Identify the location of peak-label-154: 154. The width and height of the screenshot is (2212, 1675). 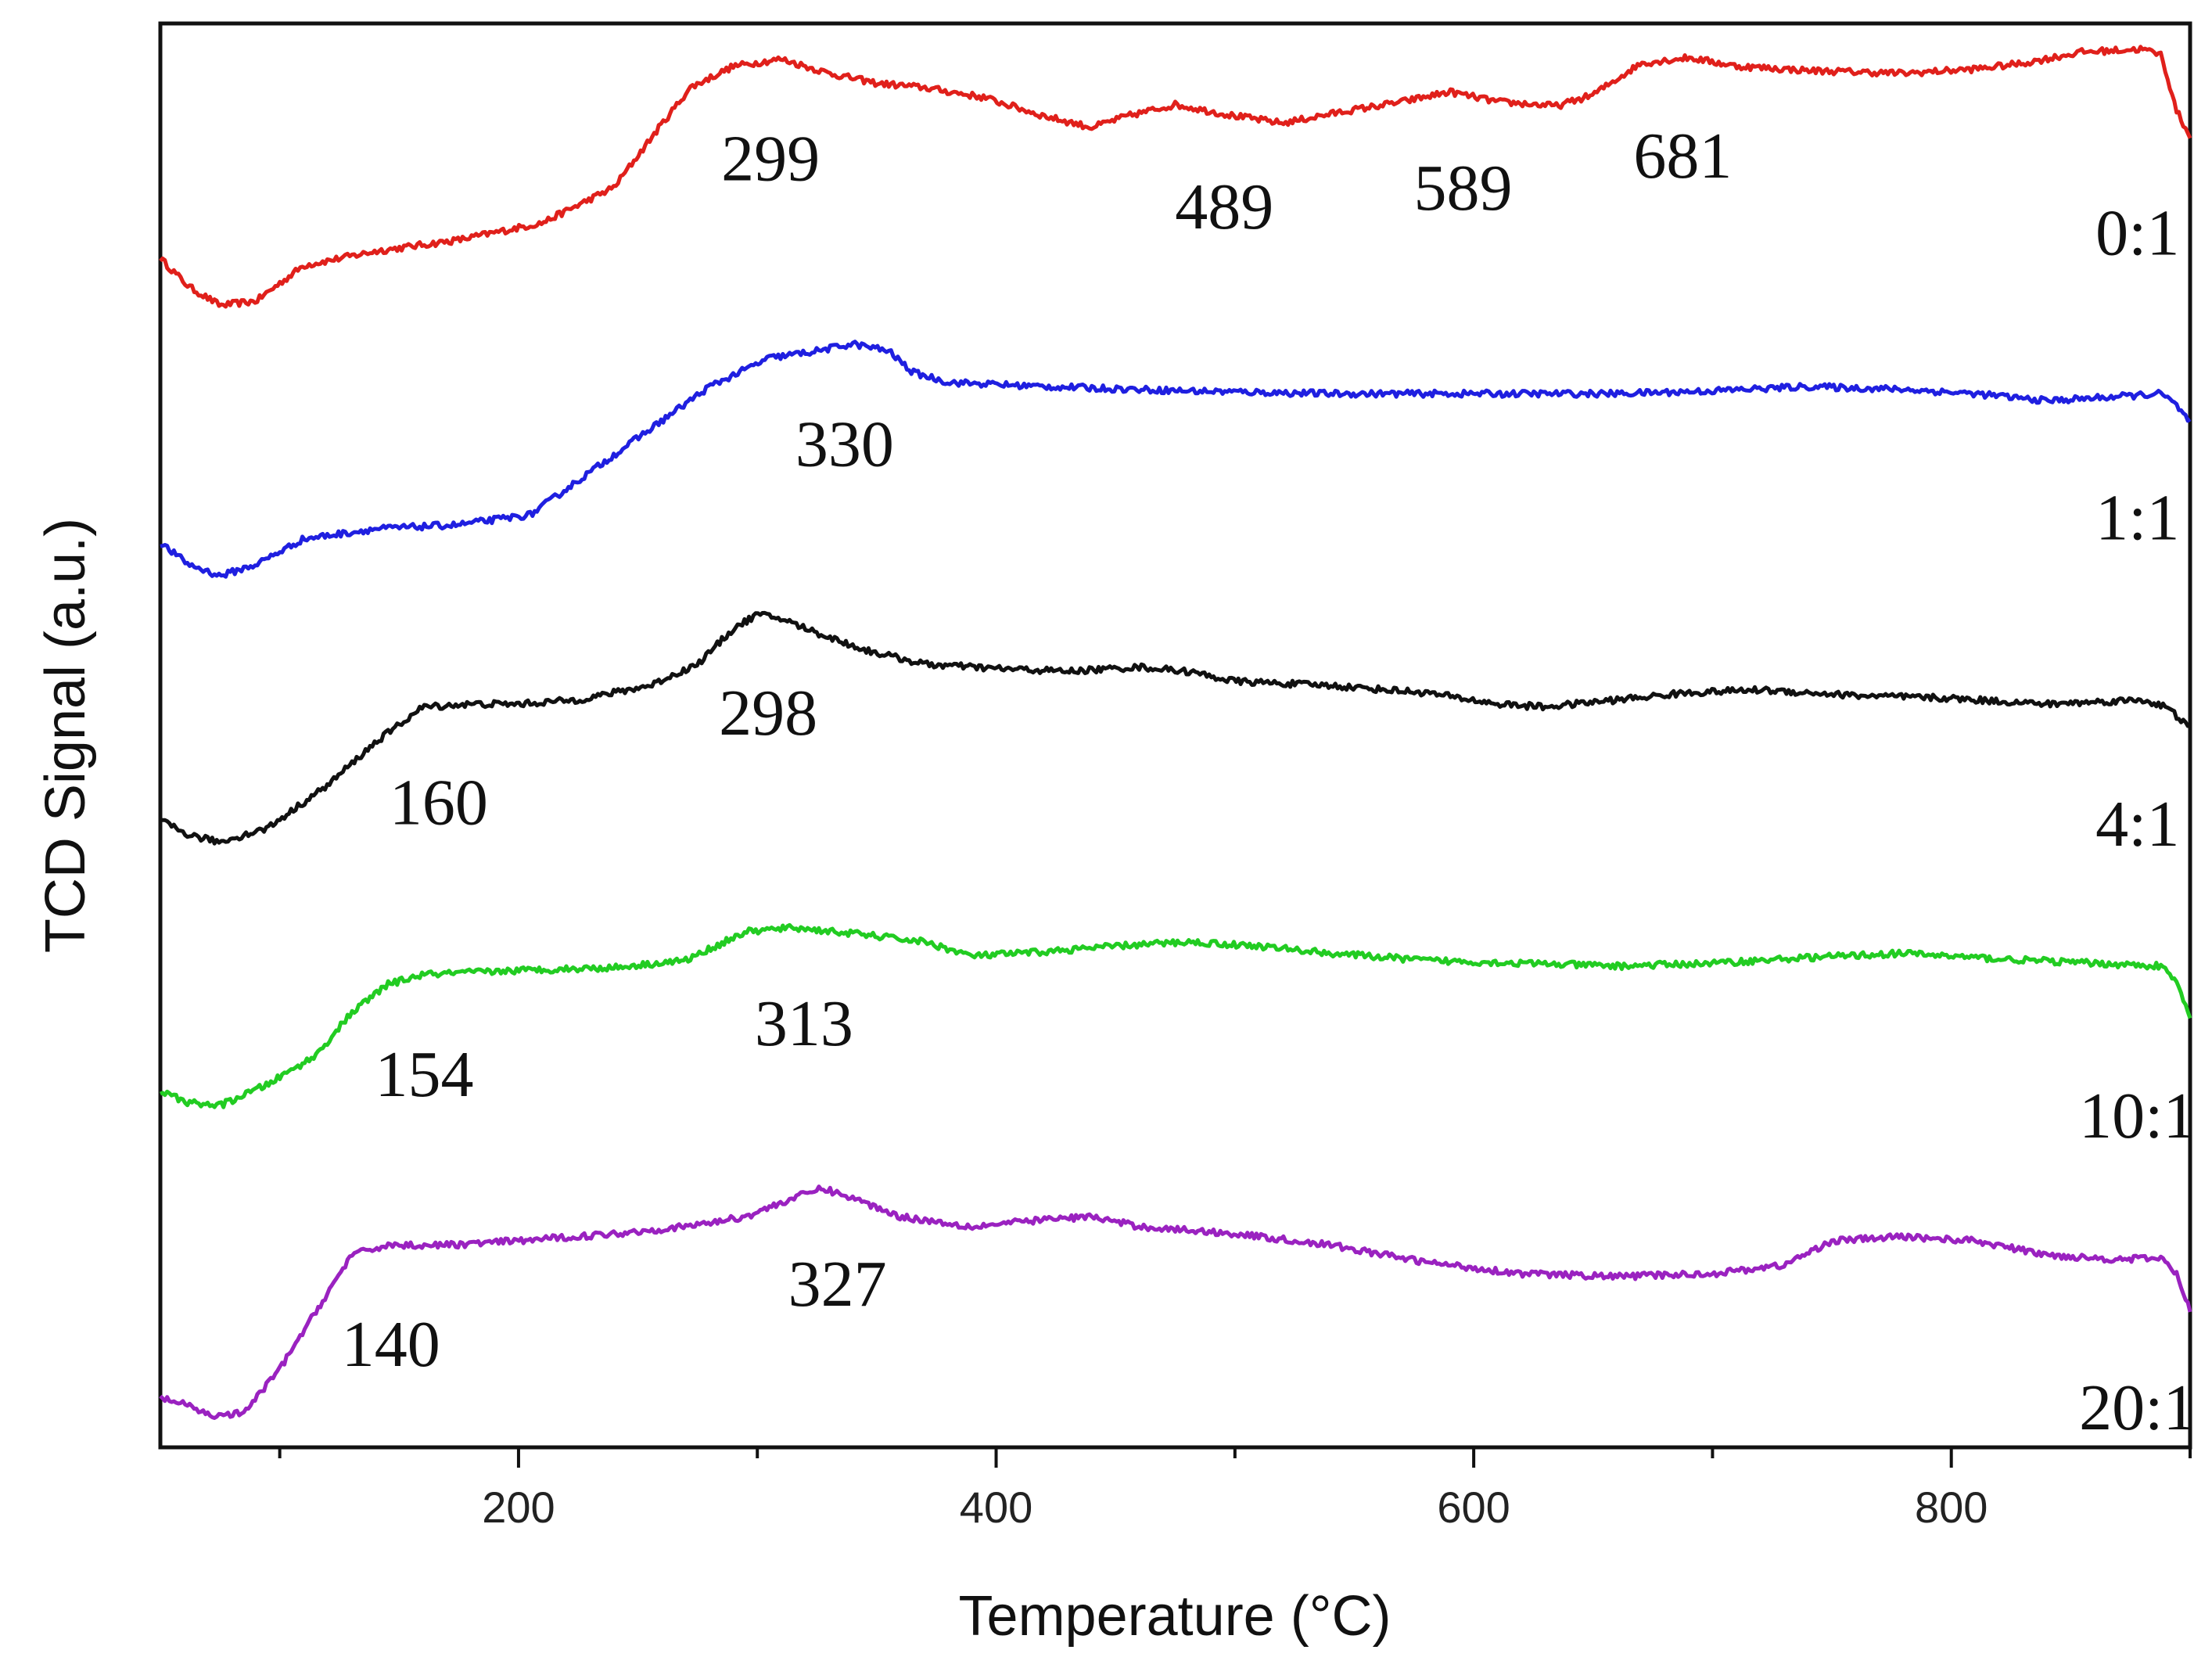
(424, 1075).